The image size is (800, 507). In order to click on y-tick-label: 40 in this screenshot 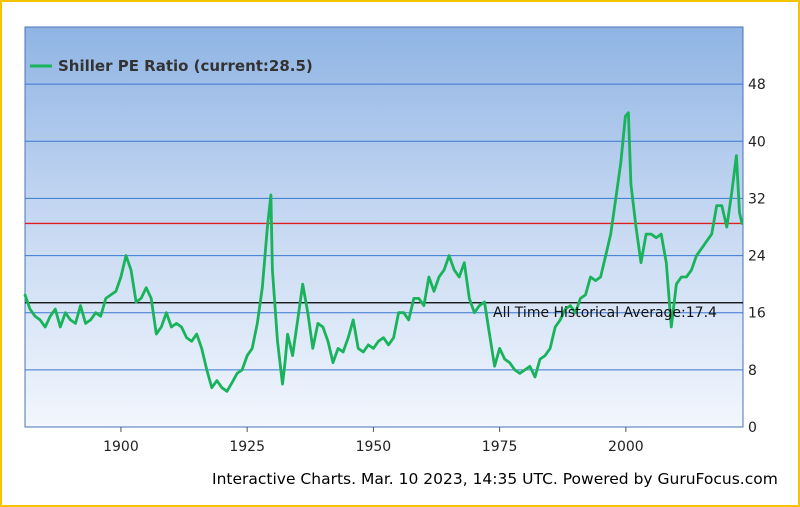, I will do `click(757, 142)`.